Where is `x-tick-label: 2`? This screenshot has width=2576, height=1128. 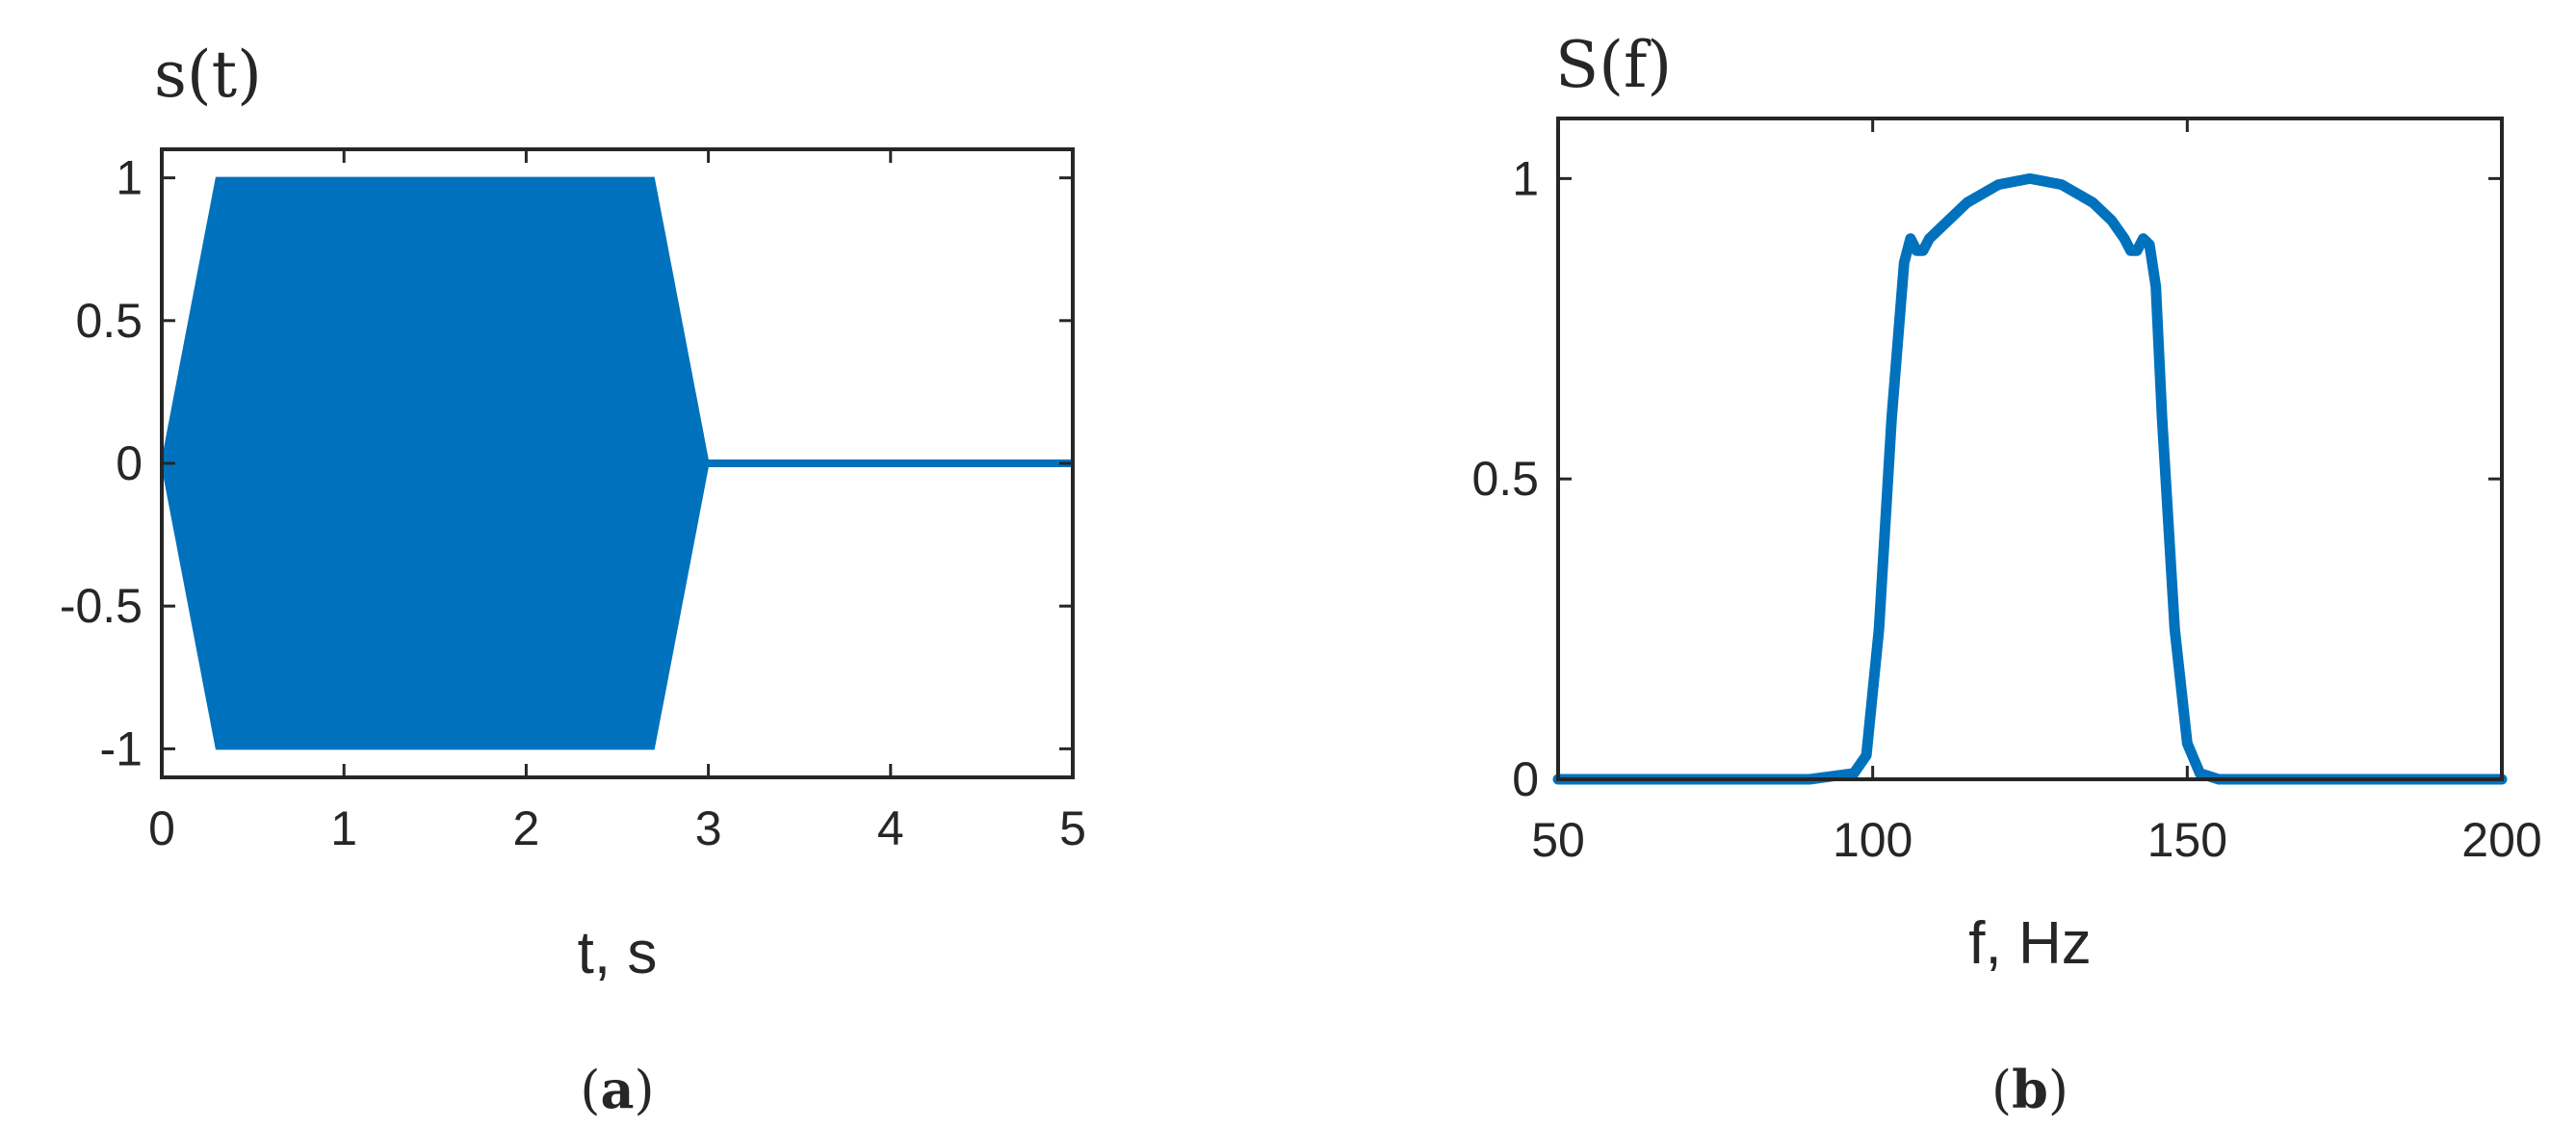 x-tick-label: 2 is located at coordinates (525, 828).